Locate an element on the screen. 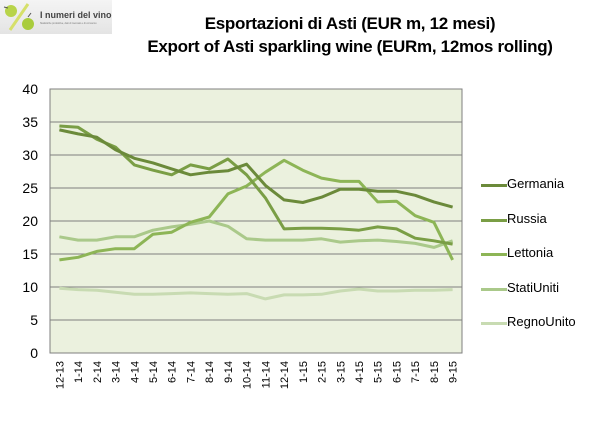  y-tick-label: 20 is located at coordinates (30, 221).